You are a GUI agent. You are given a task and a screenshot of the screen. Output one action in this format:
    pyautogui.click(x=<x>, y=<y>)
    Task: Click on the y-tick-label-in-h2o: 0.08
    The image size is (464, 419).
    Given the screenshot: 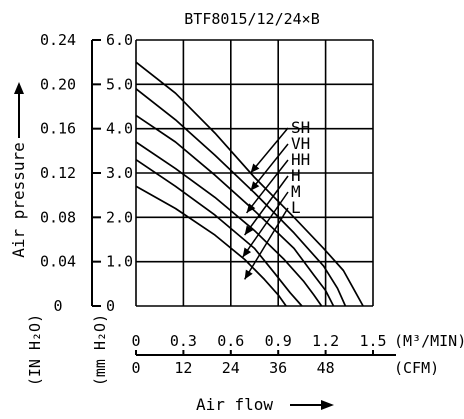 What is the action you would take?
    pyautogui.click(x=58, y=217)
    